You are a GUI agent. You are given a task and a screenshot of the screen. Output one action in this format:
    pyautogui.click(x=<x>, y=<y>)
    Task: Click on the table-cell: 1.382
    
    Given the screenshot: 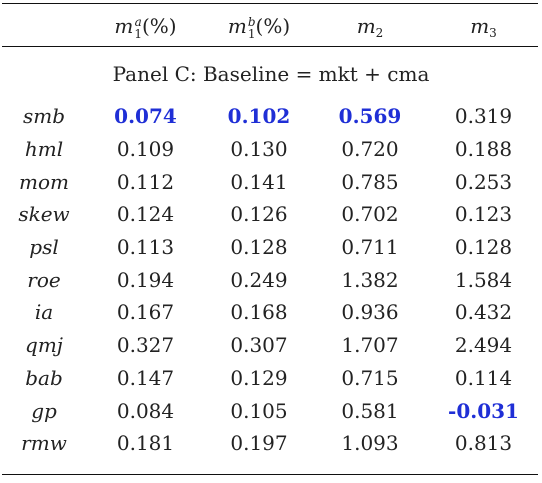 What is the action you would take?
    pyautogui.click(x=370, y=279)
    